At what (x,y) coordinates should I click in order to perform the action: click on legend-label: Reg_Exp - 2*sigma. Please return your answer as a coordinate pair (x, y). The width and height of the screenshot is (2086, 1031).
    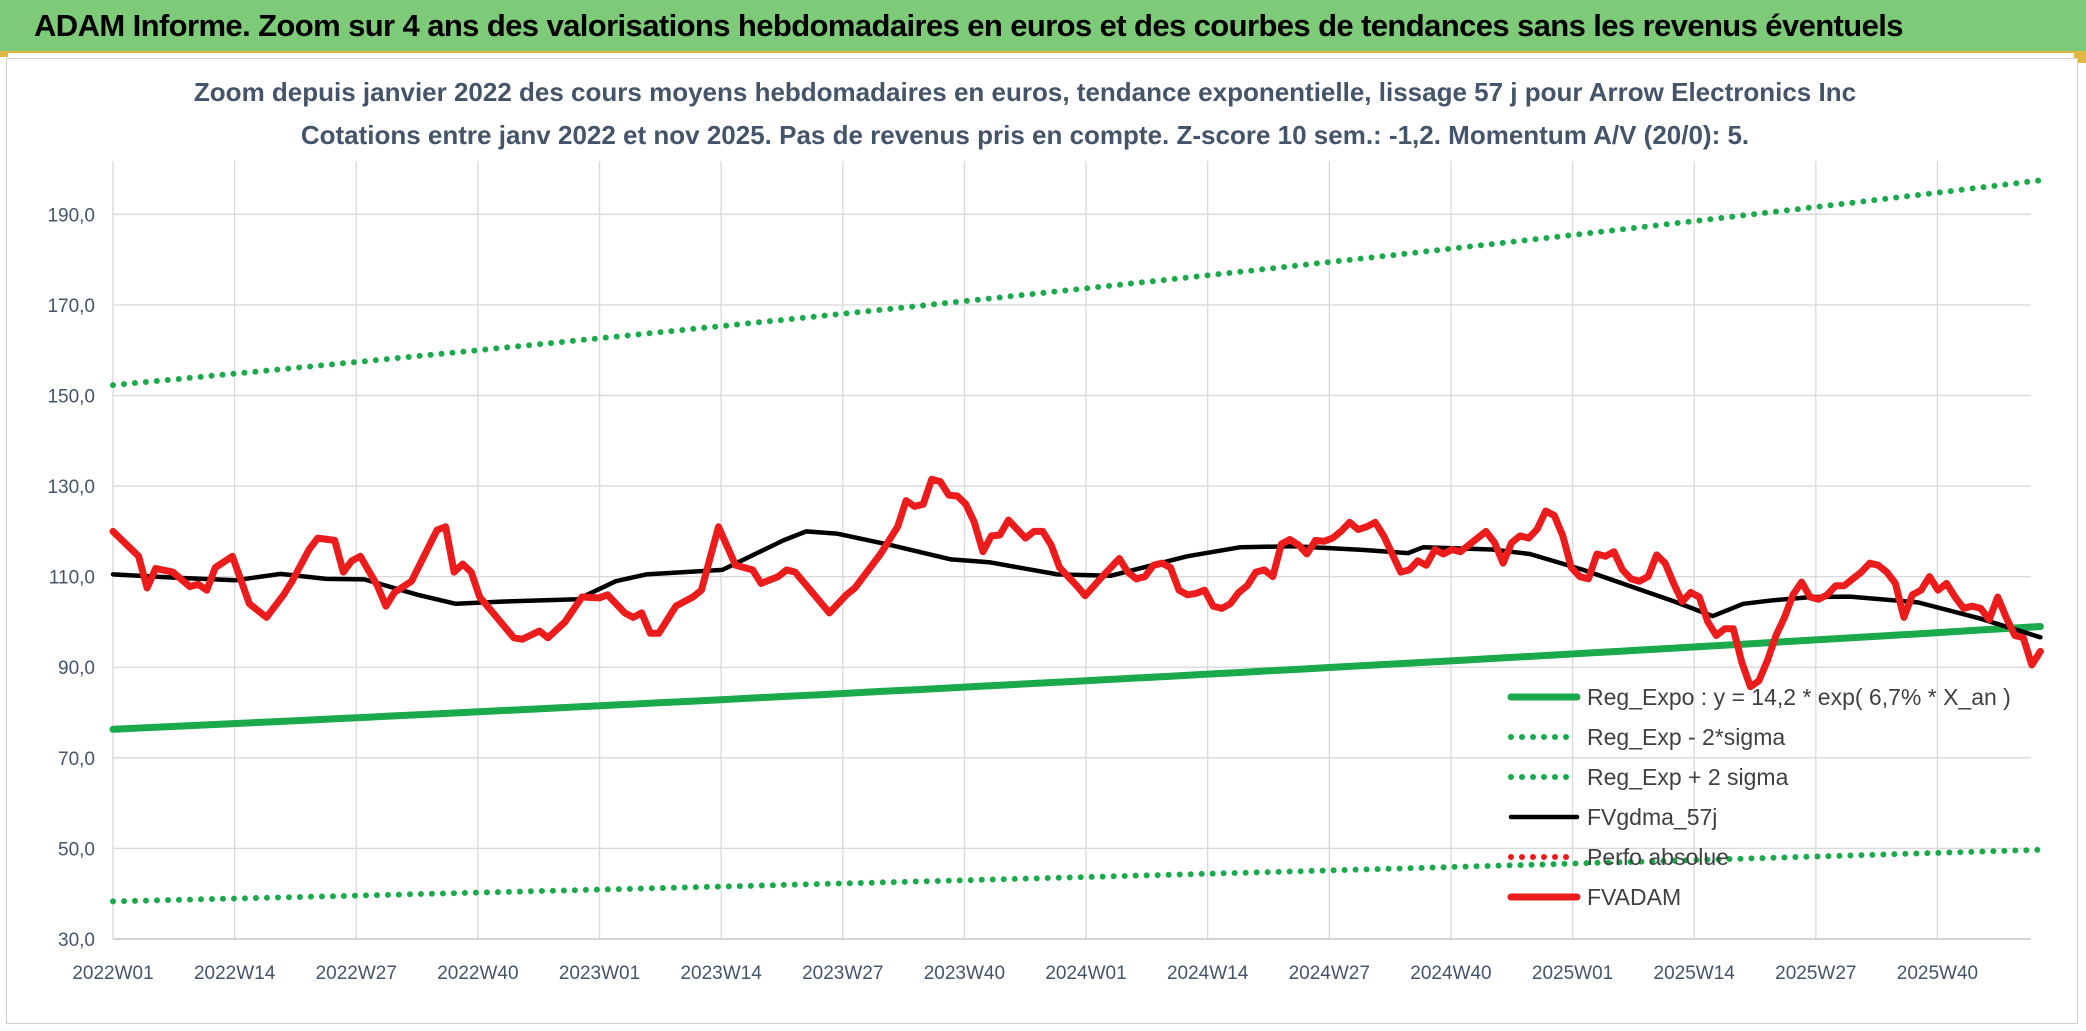
    Looking at the image, I should click on (1686, 737).